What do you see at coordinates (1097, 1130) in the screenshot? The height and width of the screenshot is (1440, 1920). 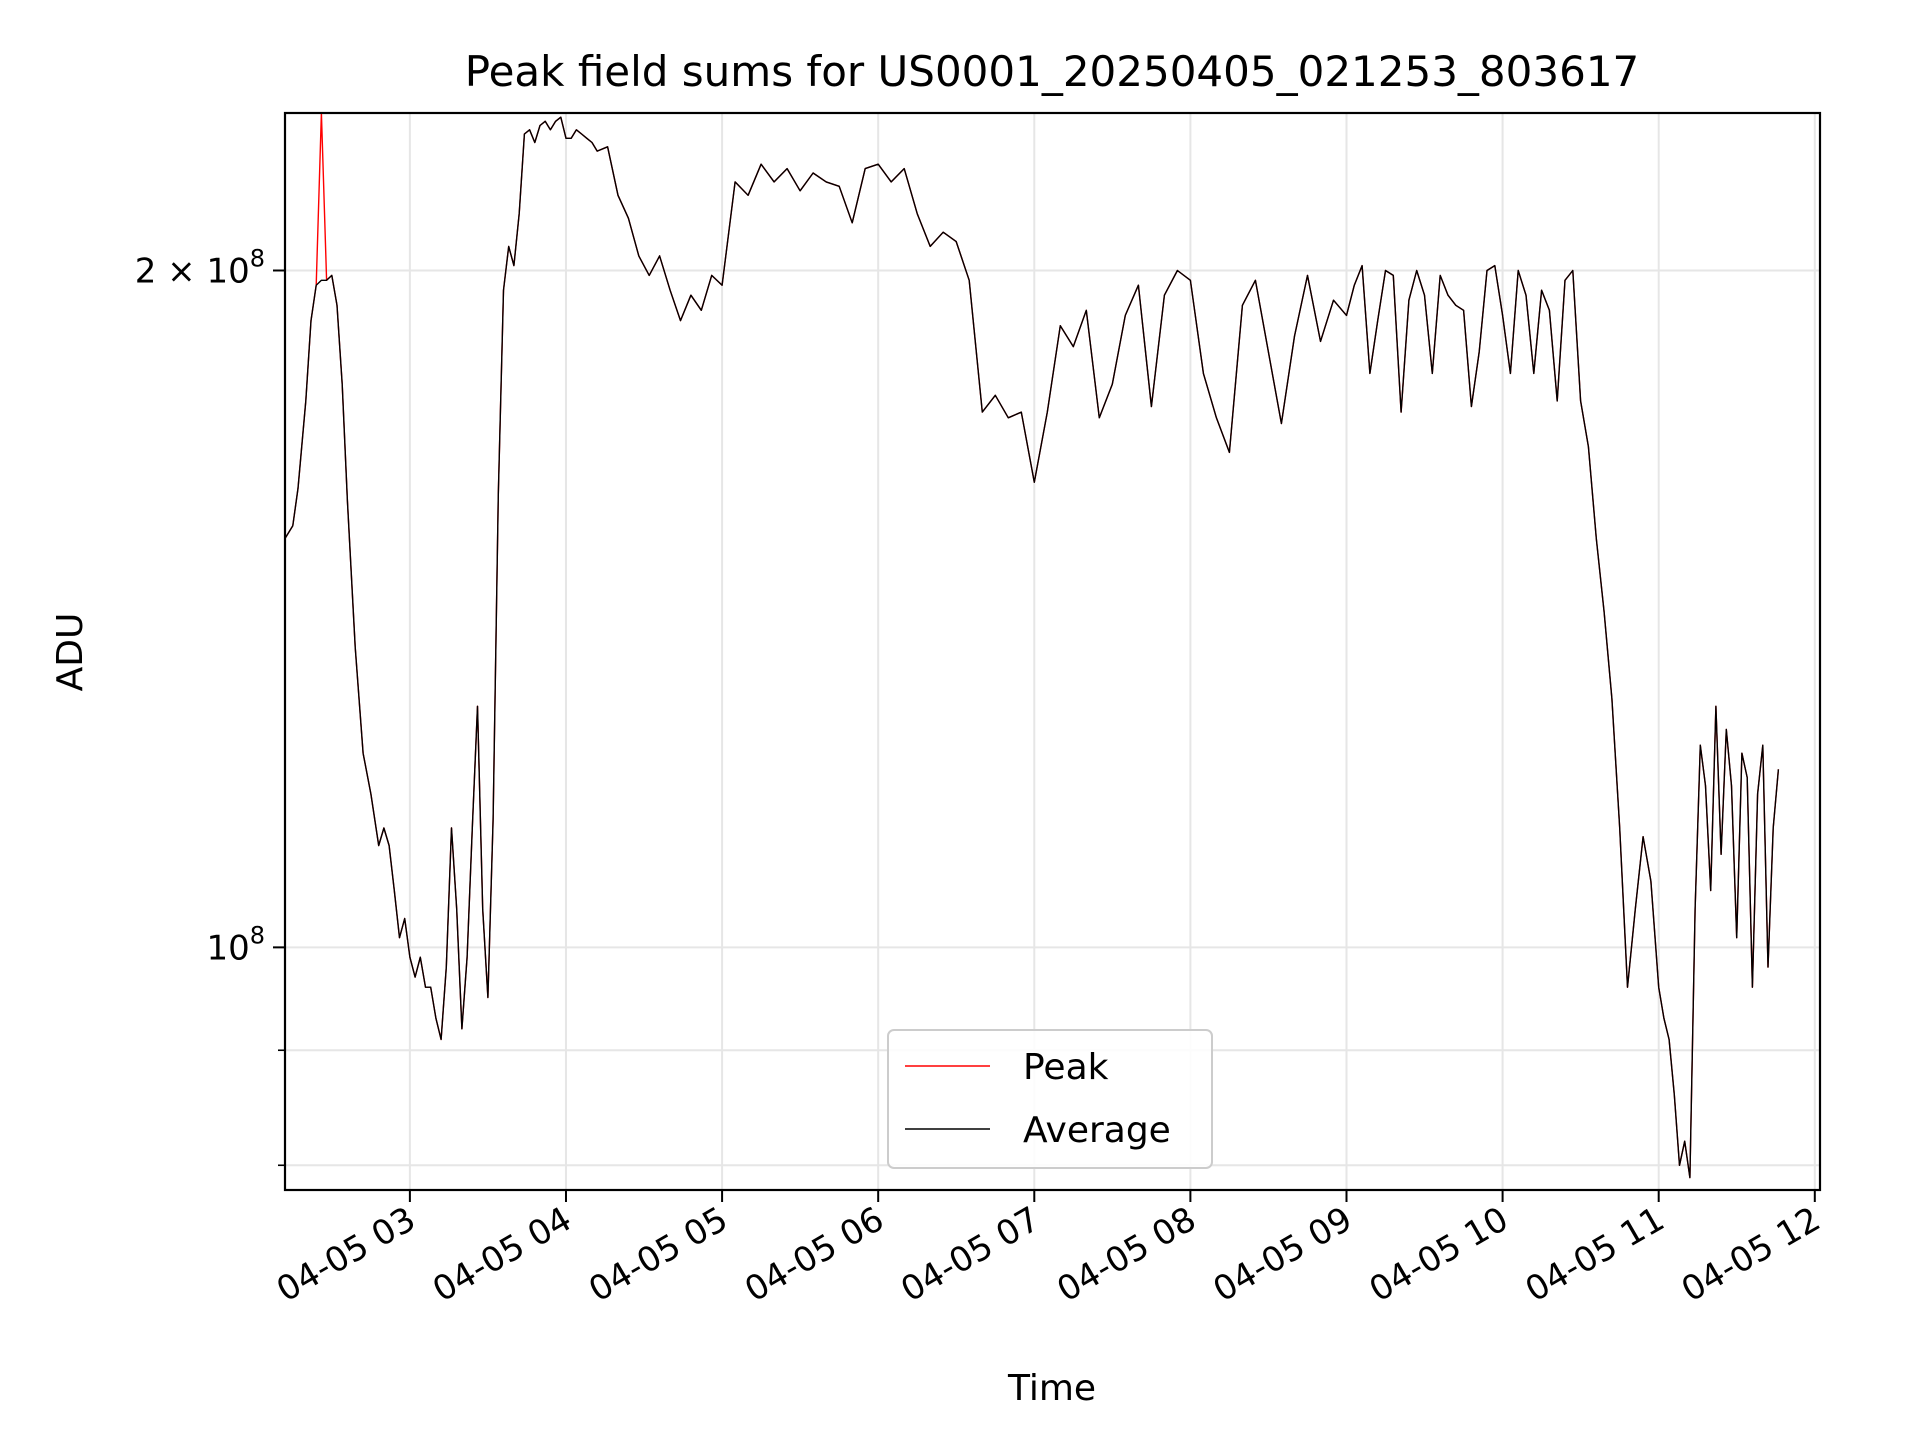 I see `legend-label-average: Average` at bounding box center [1097, 1130].